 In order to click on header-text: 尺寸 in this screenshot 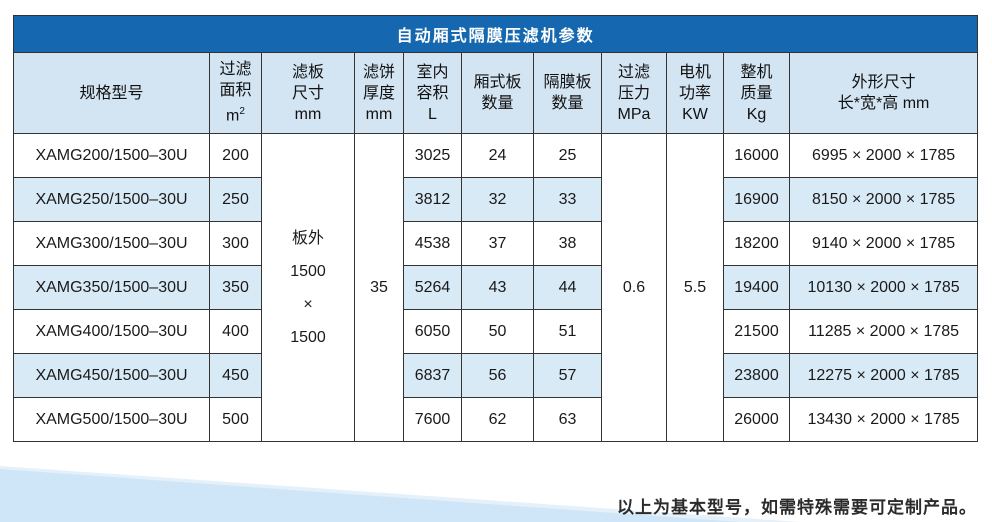, I will do `click(307, 93)`.